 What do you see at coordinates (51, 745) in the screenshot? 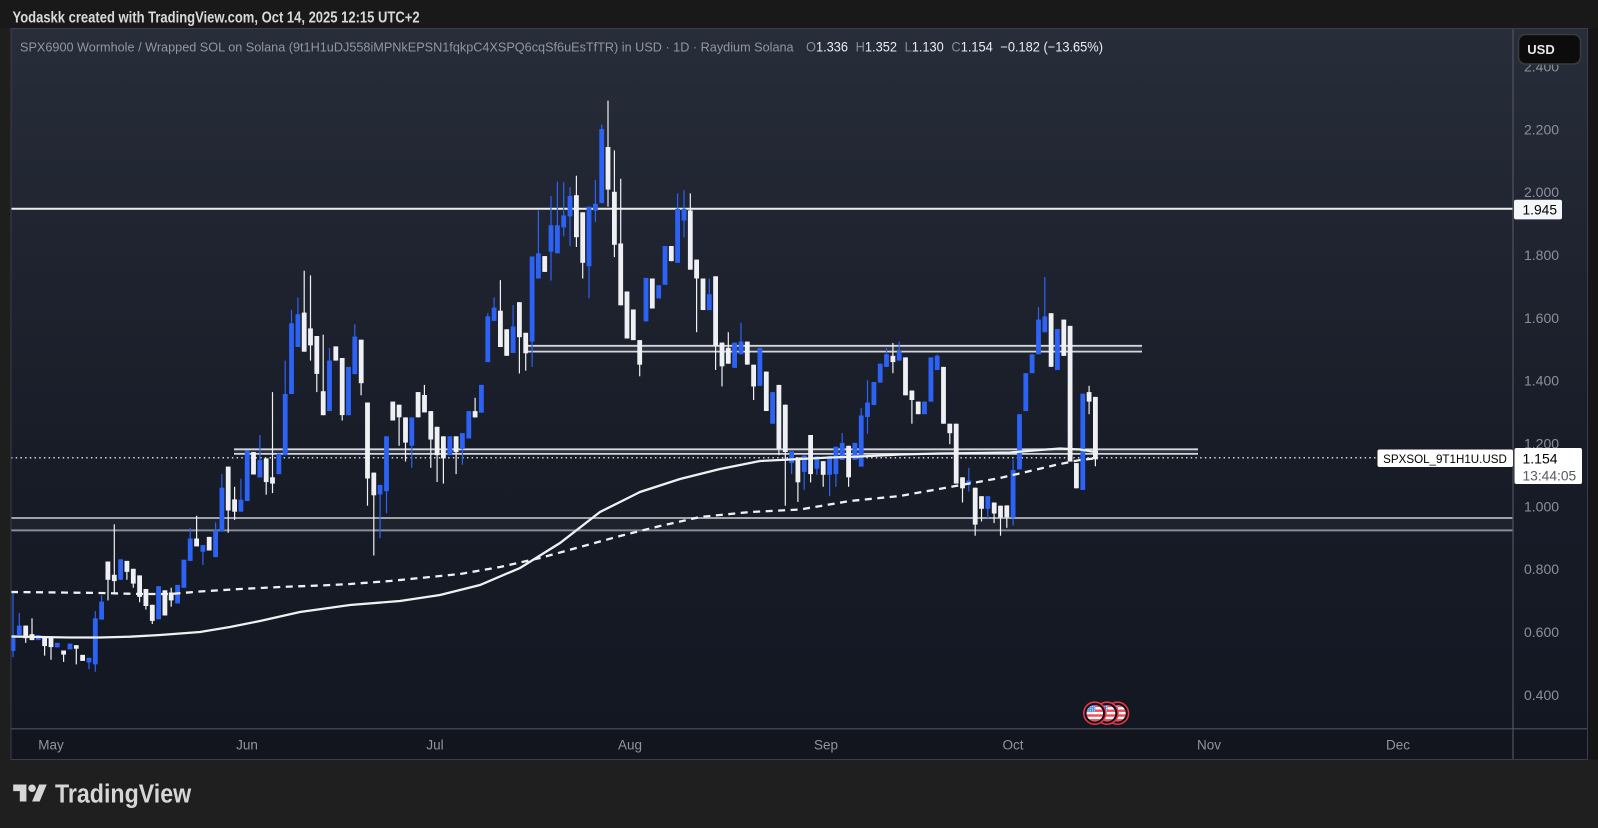
I see `svg-text: May` at bounding box center [51, 745].